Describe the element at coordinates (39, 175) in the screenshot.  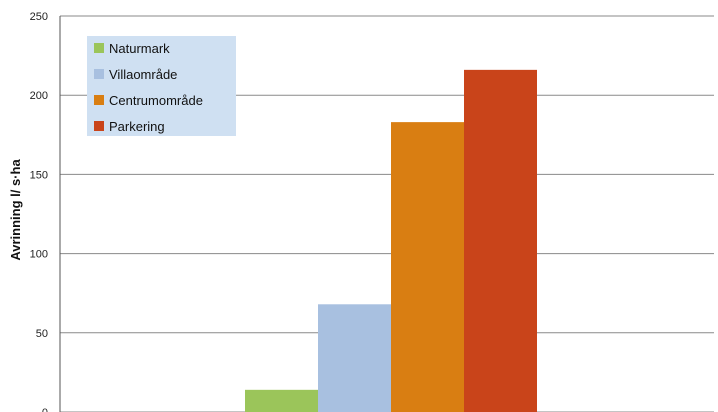
I see `y-tick-label: 150` at that location.